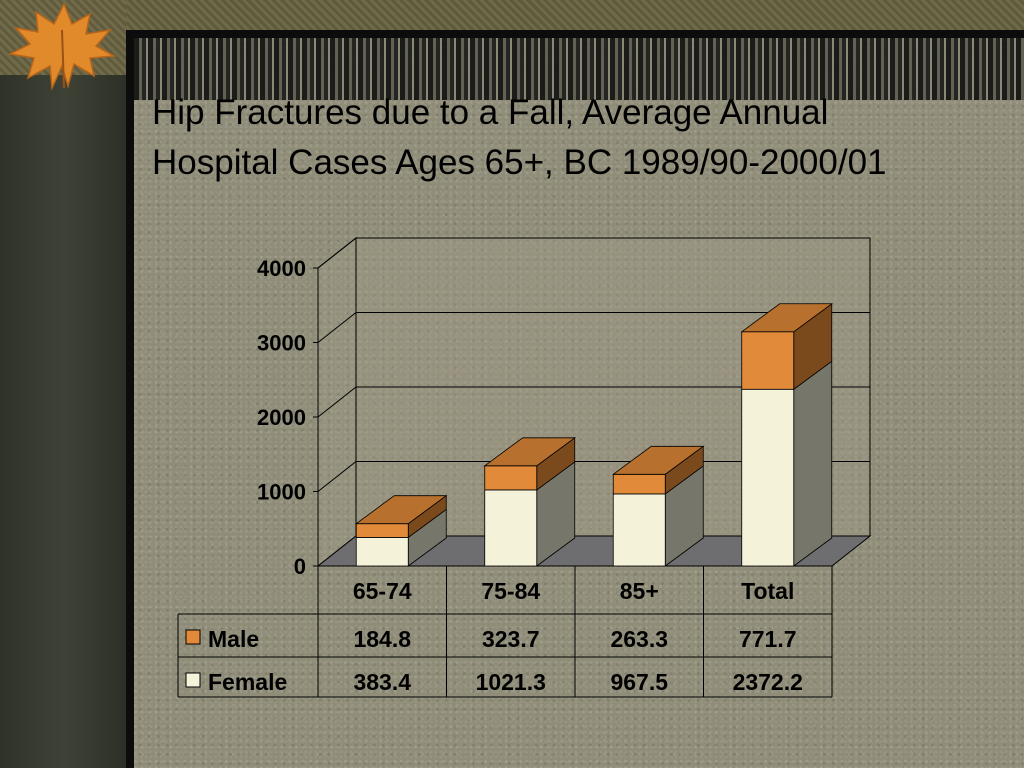 This screenshot has width=1024, height=768. Describe the element at coordinates (639, 639) in the screenshot. I see `table-value-male: 263.3` at that location.